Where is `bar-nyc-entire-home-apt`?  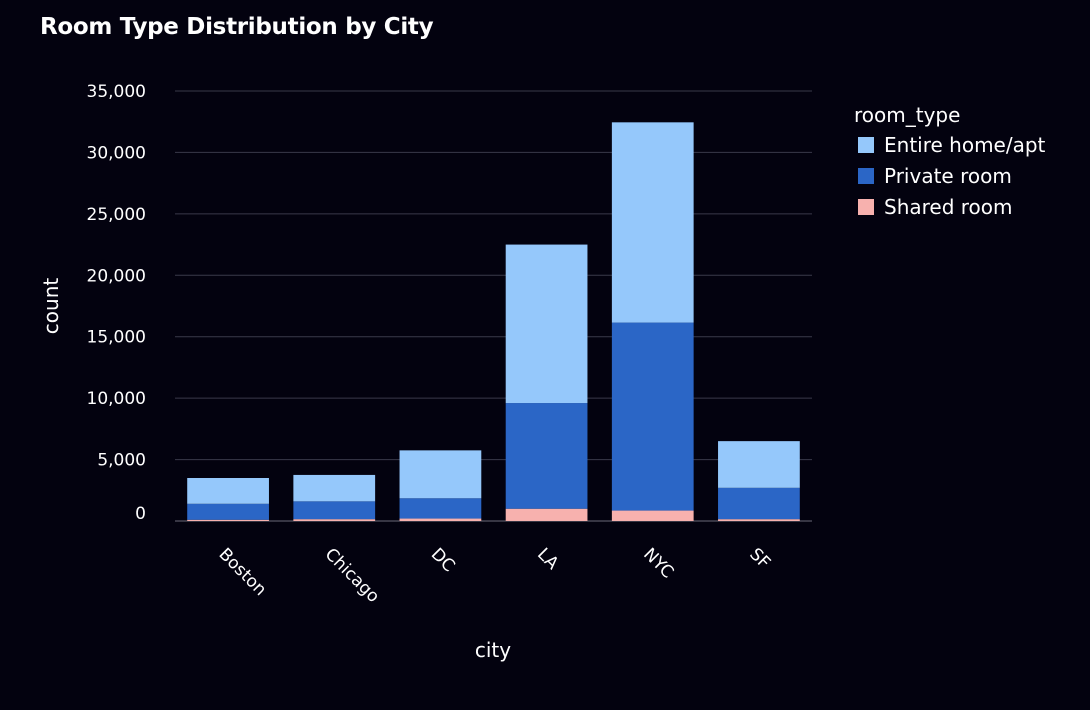 bar-nyc-entire-home-apt is located at coordinates (652, 222).